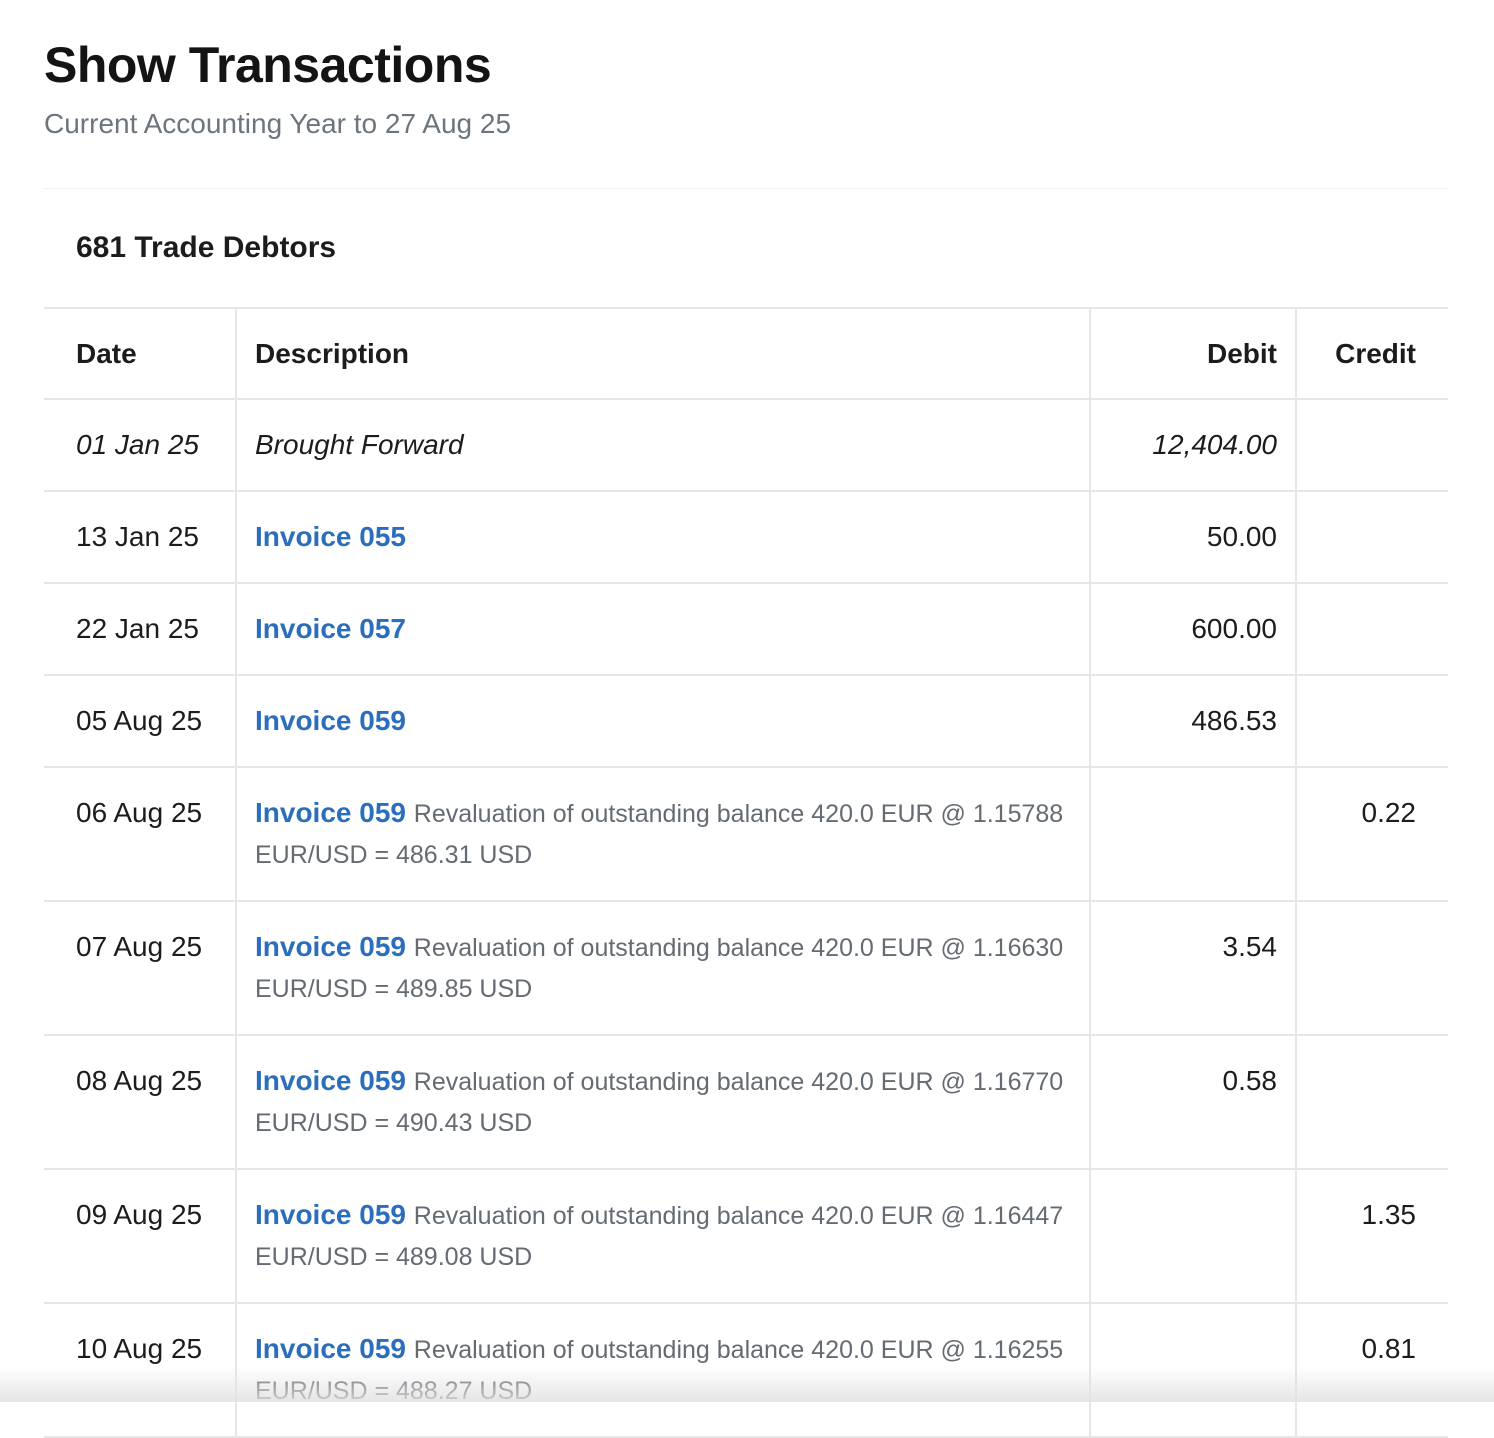 The image size is (1494, 1438). Describe the element at coordinates (746, 249) in the screenshot. I see `account-title: 681 Trade Debtors` at that location.